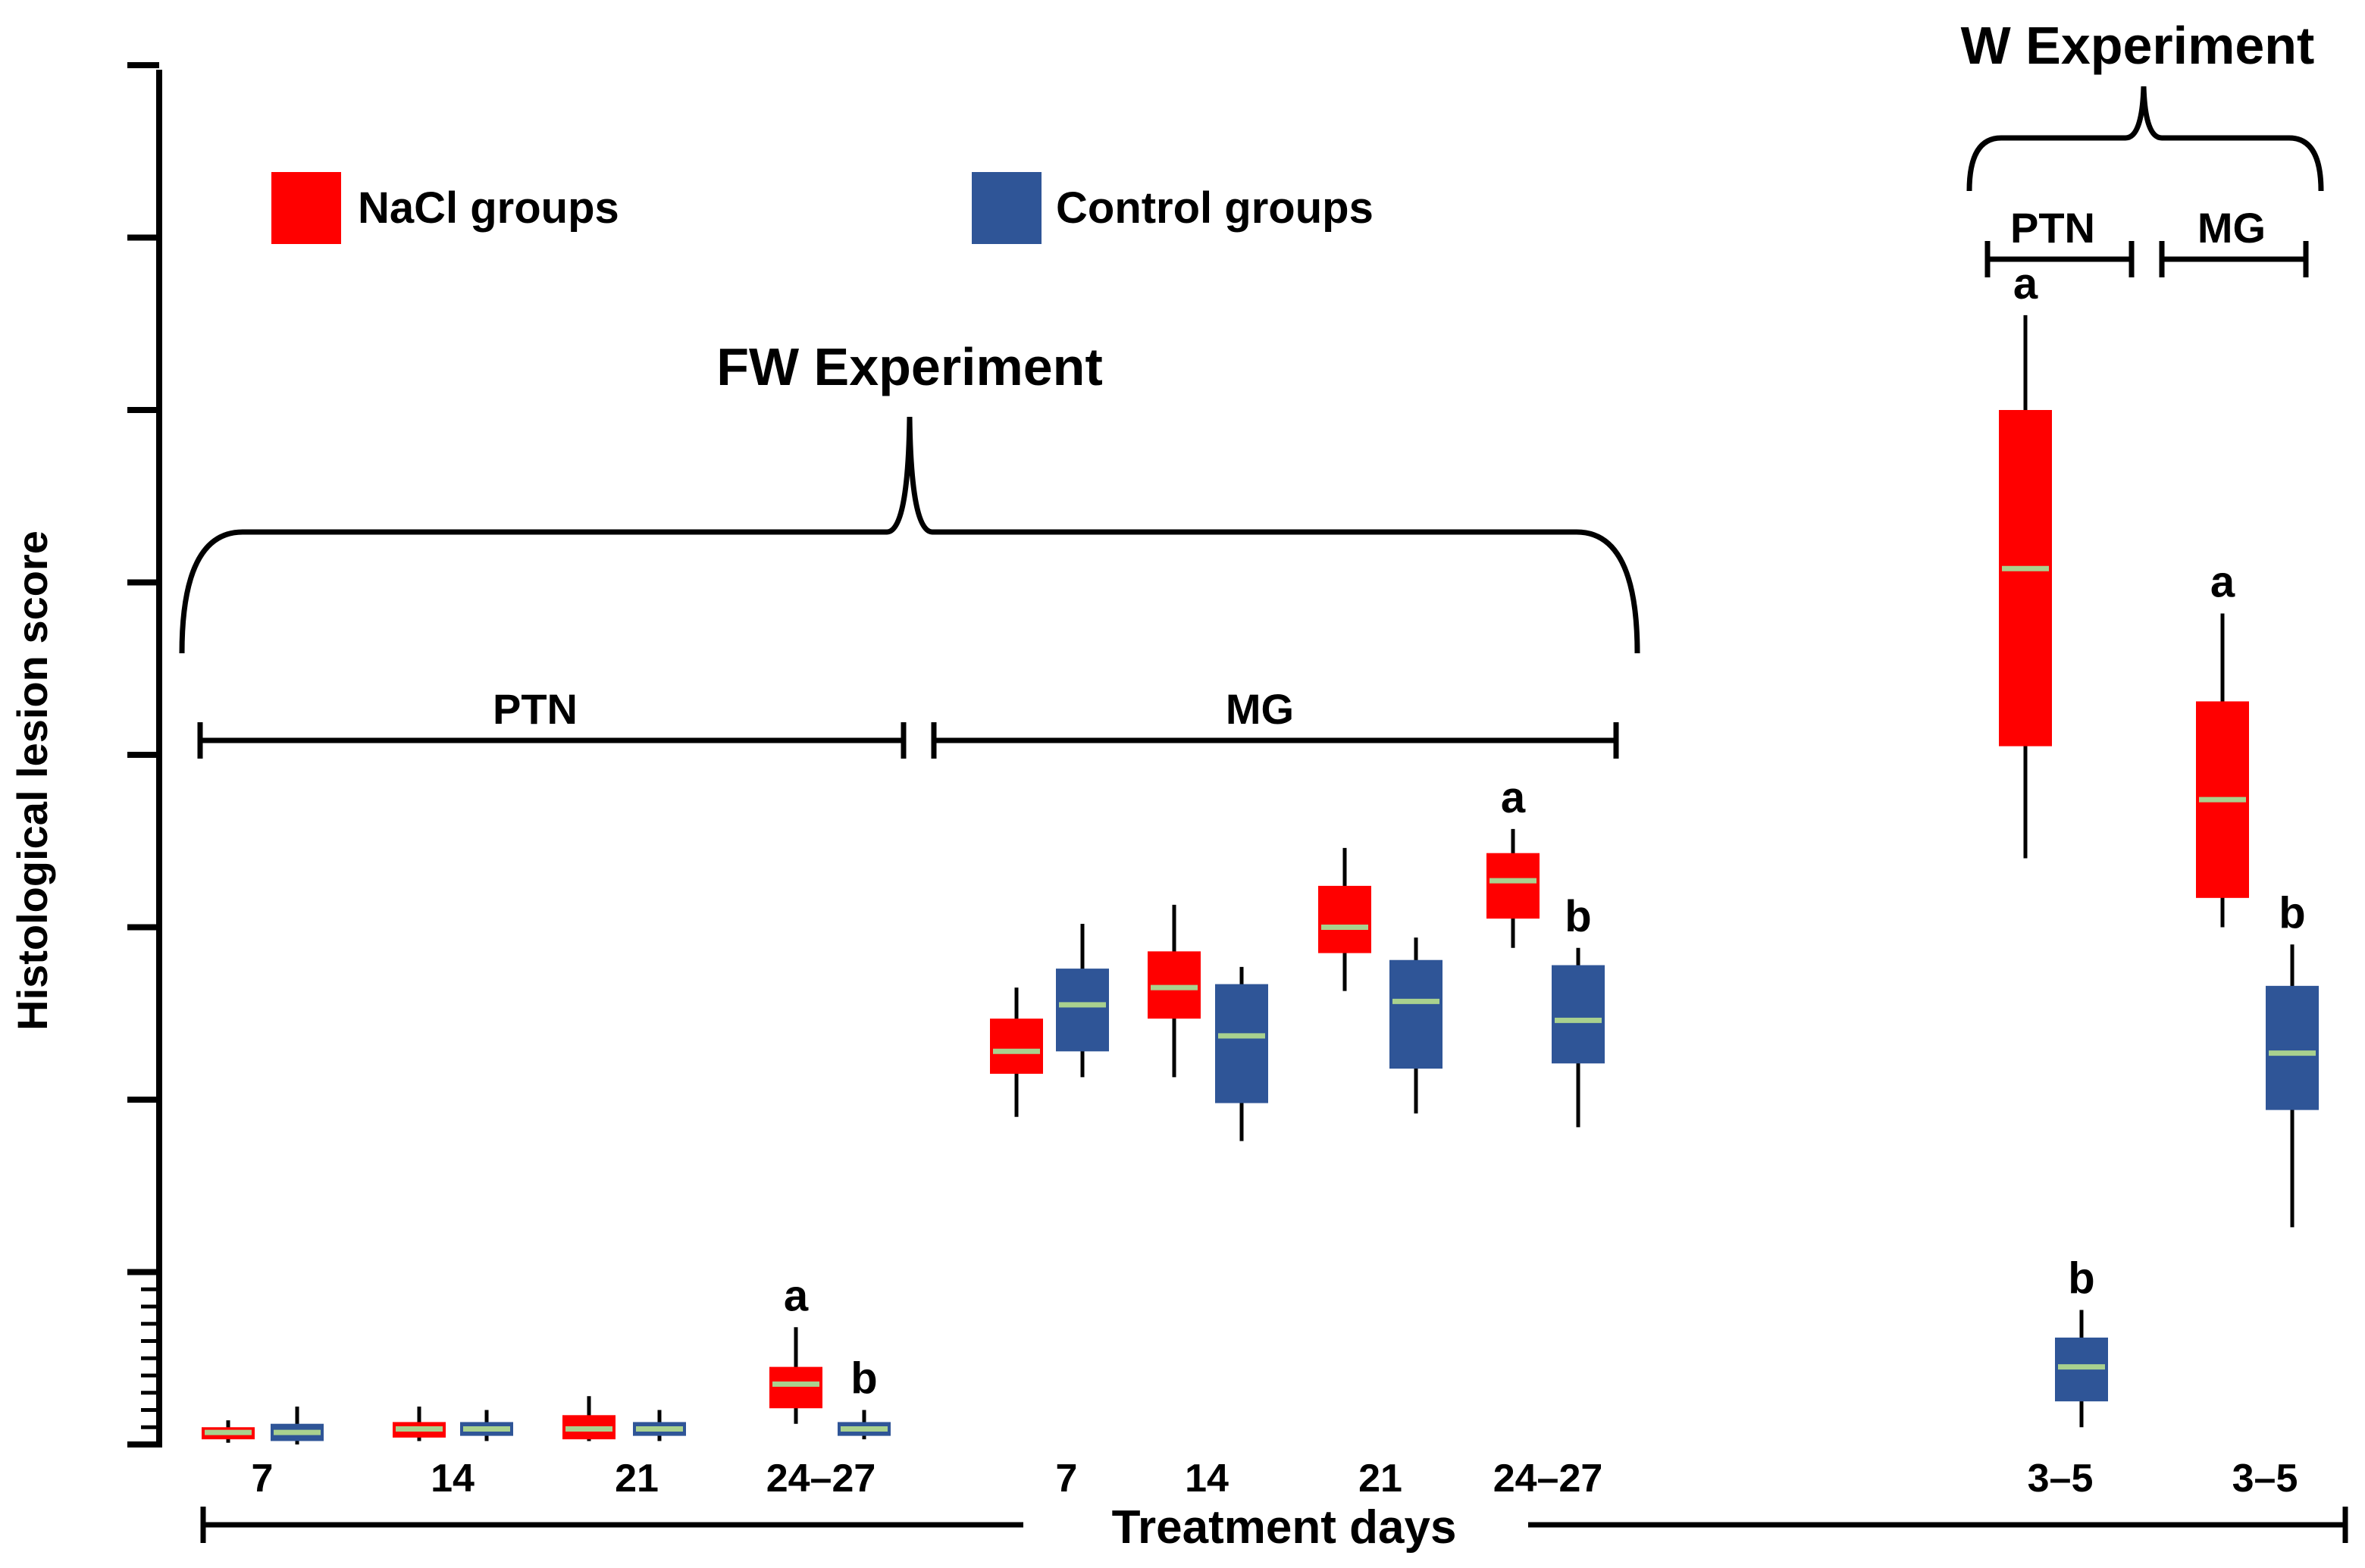 Image resolution: width=2365 pixels, height=1568 pixels. Describe the element at coordinates (1007, 208) in the screenshot. I see `legend-swatch-control` at that location.